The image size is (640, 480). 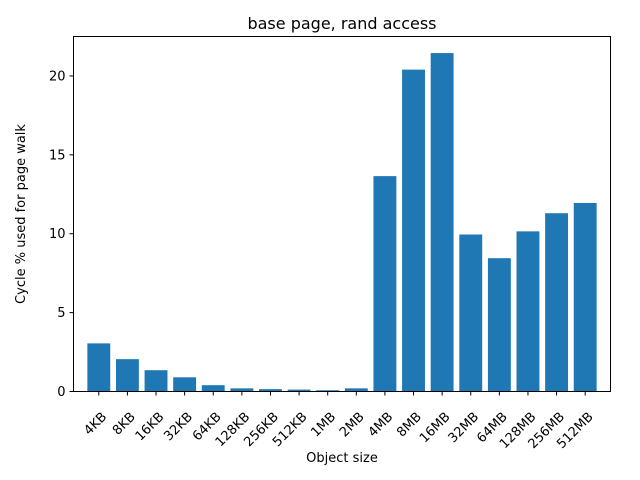 I want to click on bar-8MB, so click(x=413, y=230).